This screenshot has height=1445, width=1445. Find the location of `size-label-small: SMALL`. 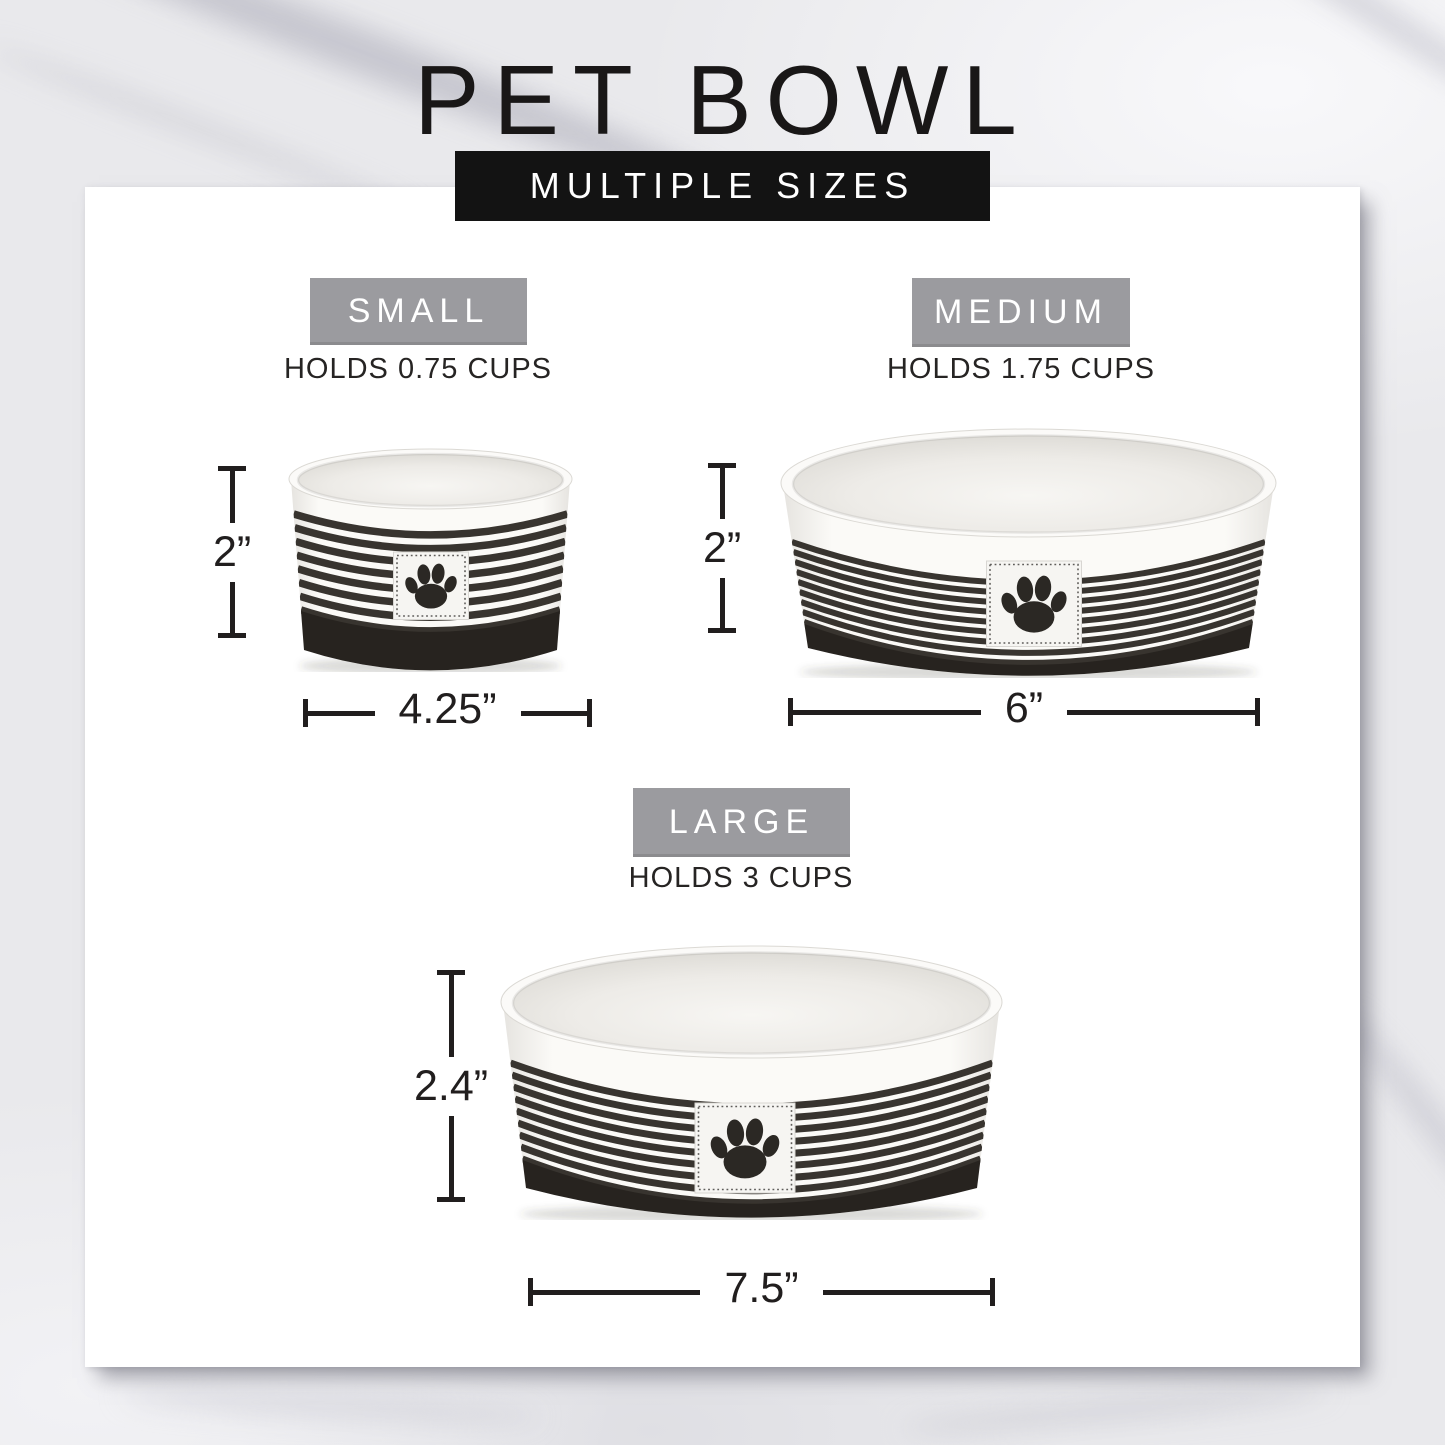

size-label-small: SMALL is located at coordinates (418, 311).